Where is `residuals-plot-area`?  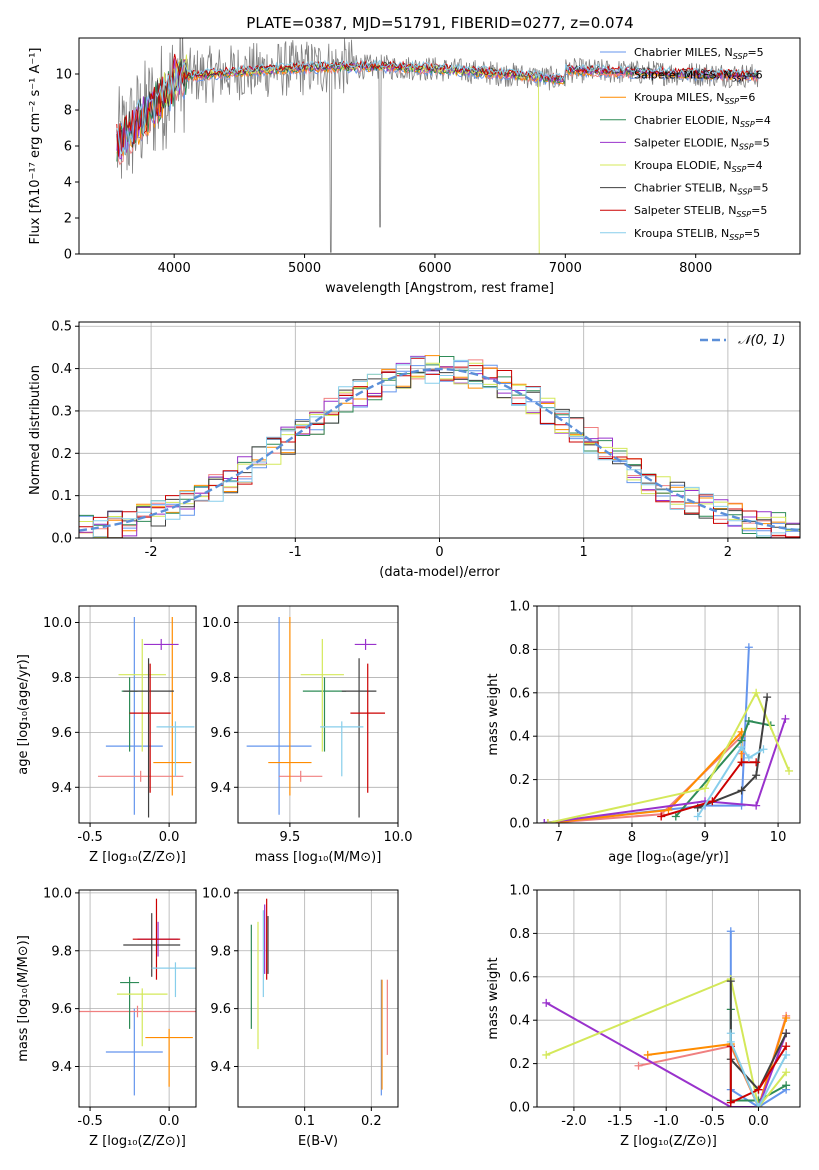
residuals-plot-area is located at coordinates (439, 446).